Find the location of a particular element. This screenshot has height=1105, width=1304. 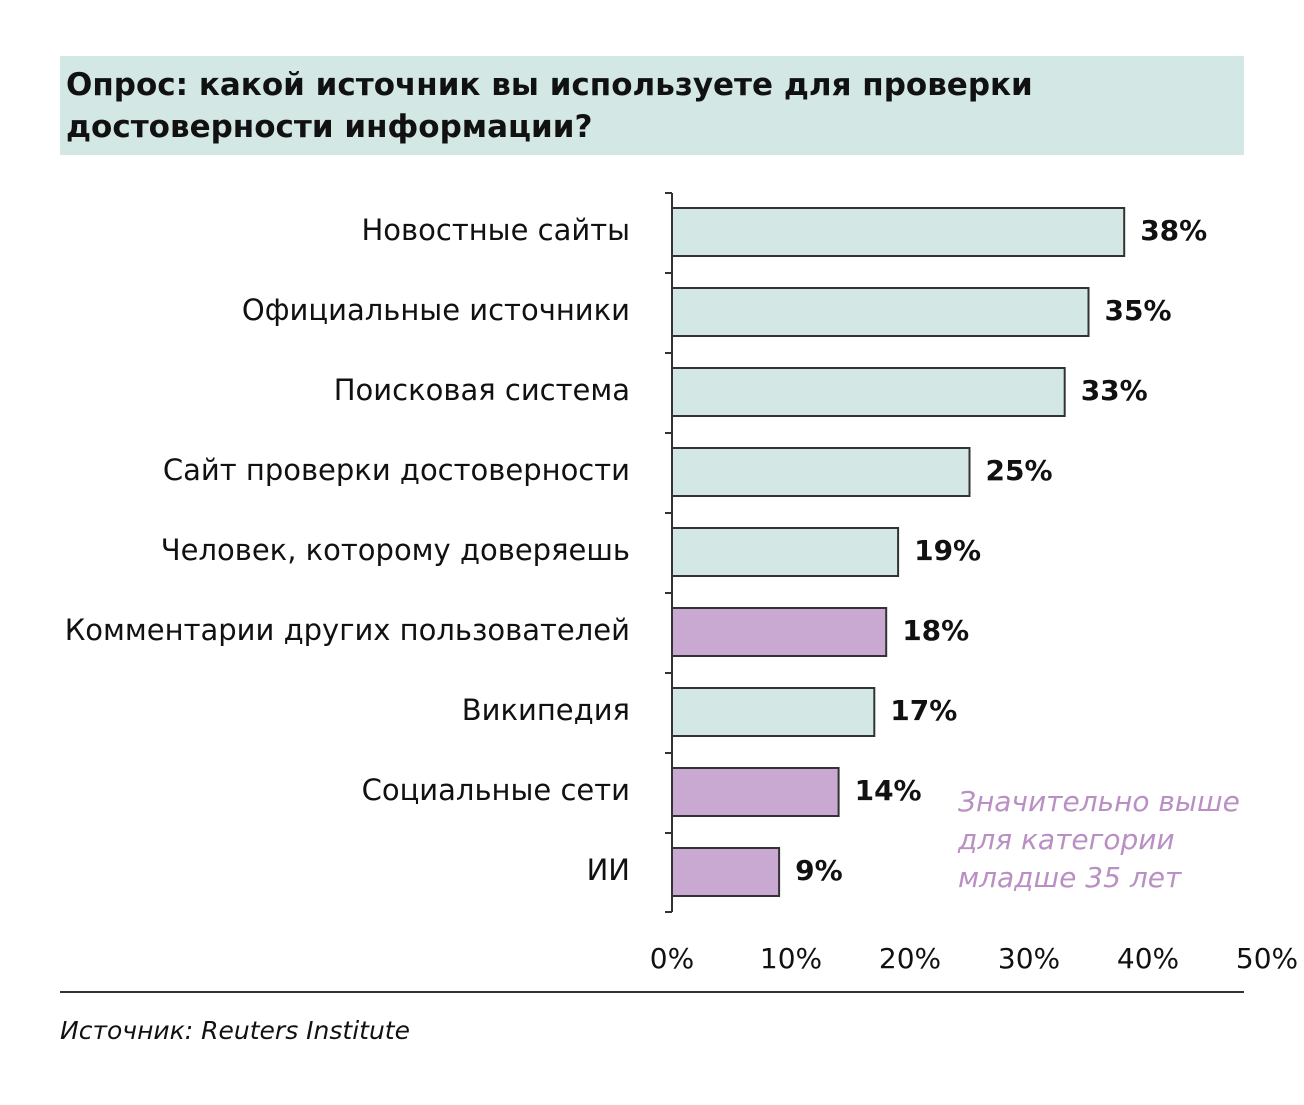

value-label: 38% is located at coordinates (1173, 230).